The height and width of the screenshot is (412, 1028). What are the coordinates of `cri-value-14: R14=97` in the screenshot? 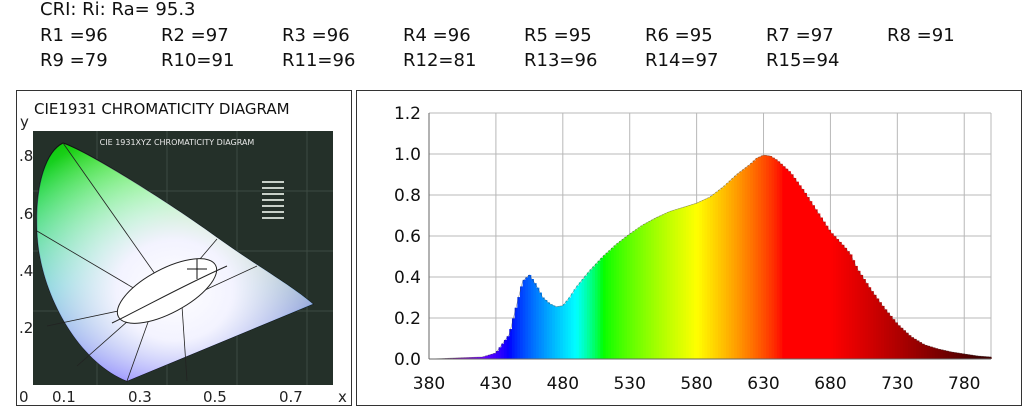 It's located at (682, 60).